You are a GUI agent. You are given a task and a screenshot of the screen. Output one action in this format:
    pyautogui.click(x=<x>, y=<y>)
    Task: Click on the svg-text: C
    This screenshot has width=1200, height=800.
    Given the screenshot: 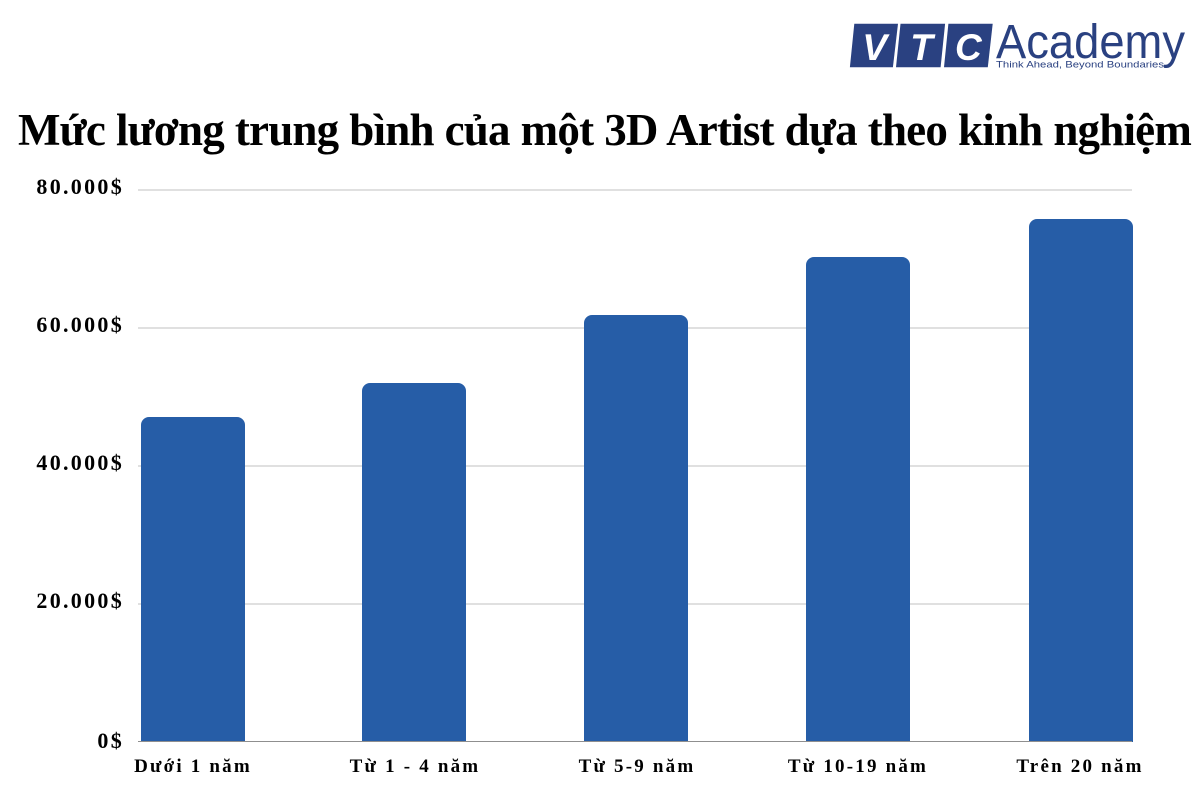 What is the action you would take?
    pyautogui.click(x=969, y=47)
    